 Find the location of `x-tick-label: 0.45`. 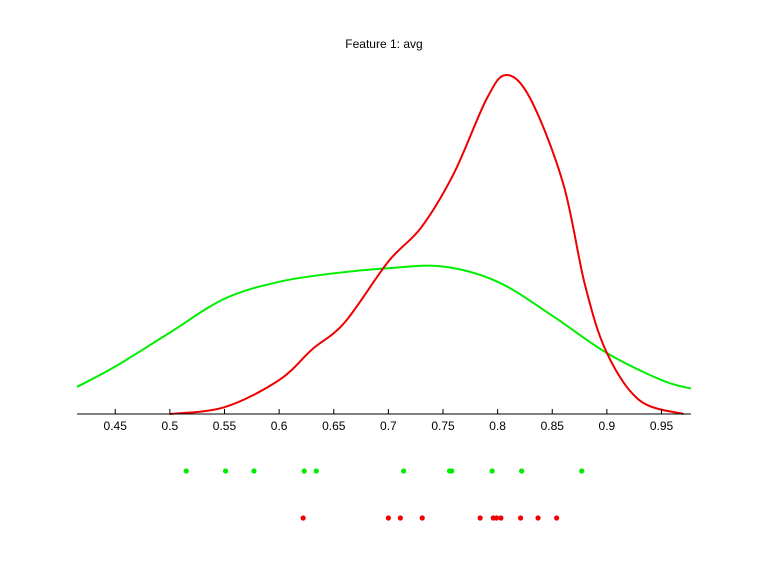

x-tick-label: 0.45 is located at coordinates (116, 426).